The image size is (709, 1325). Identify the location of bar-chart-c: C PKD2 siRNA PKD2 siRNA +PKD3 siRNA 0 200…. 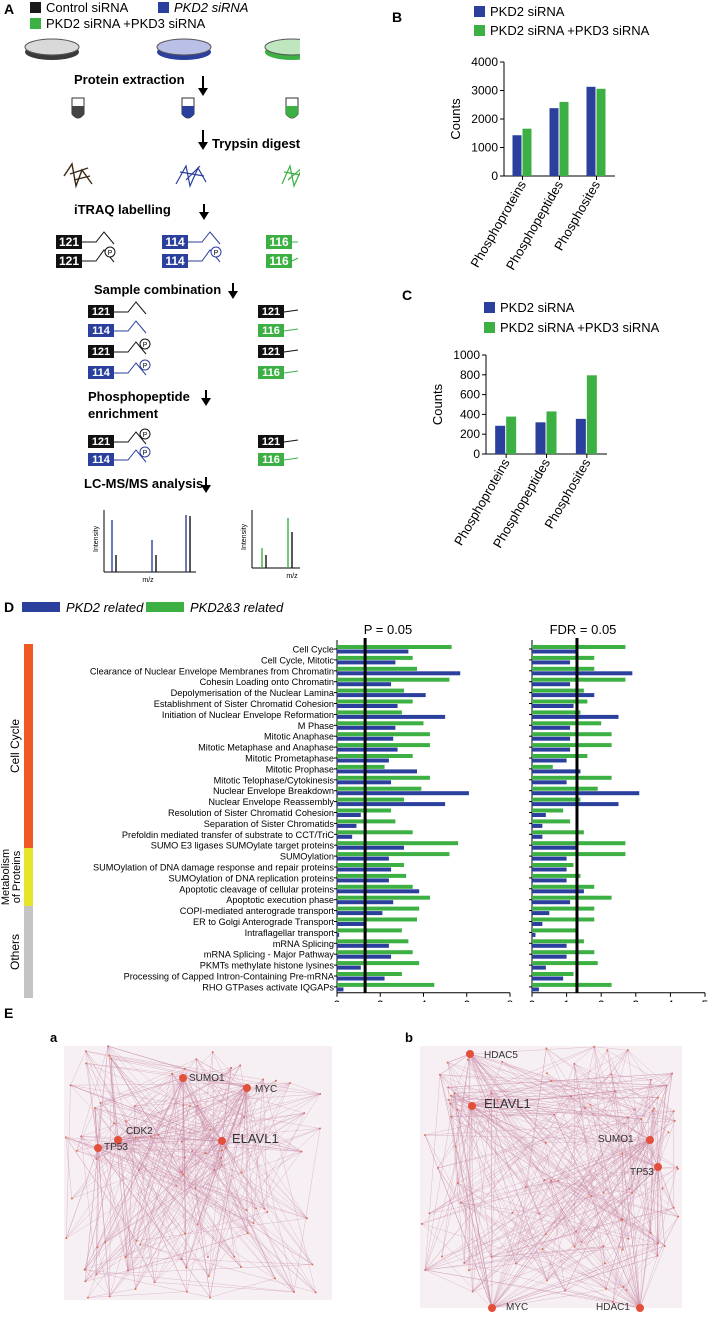
(531, 419).